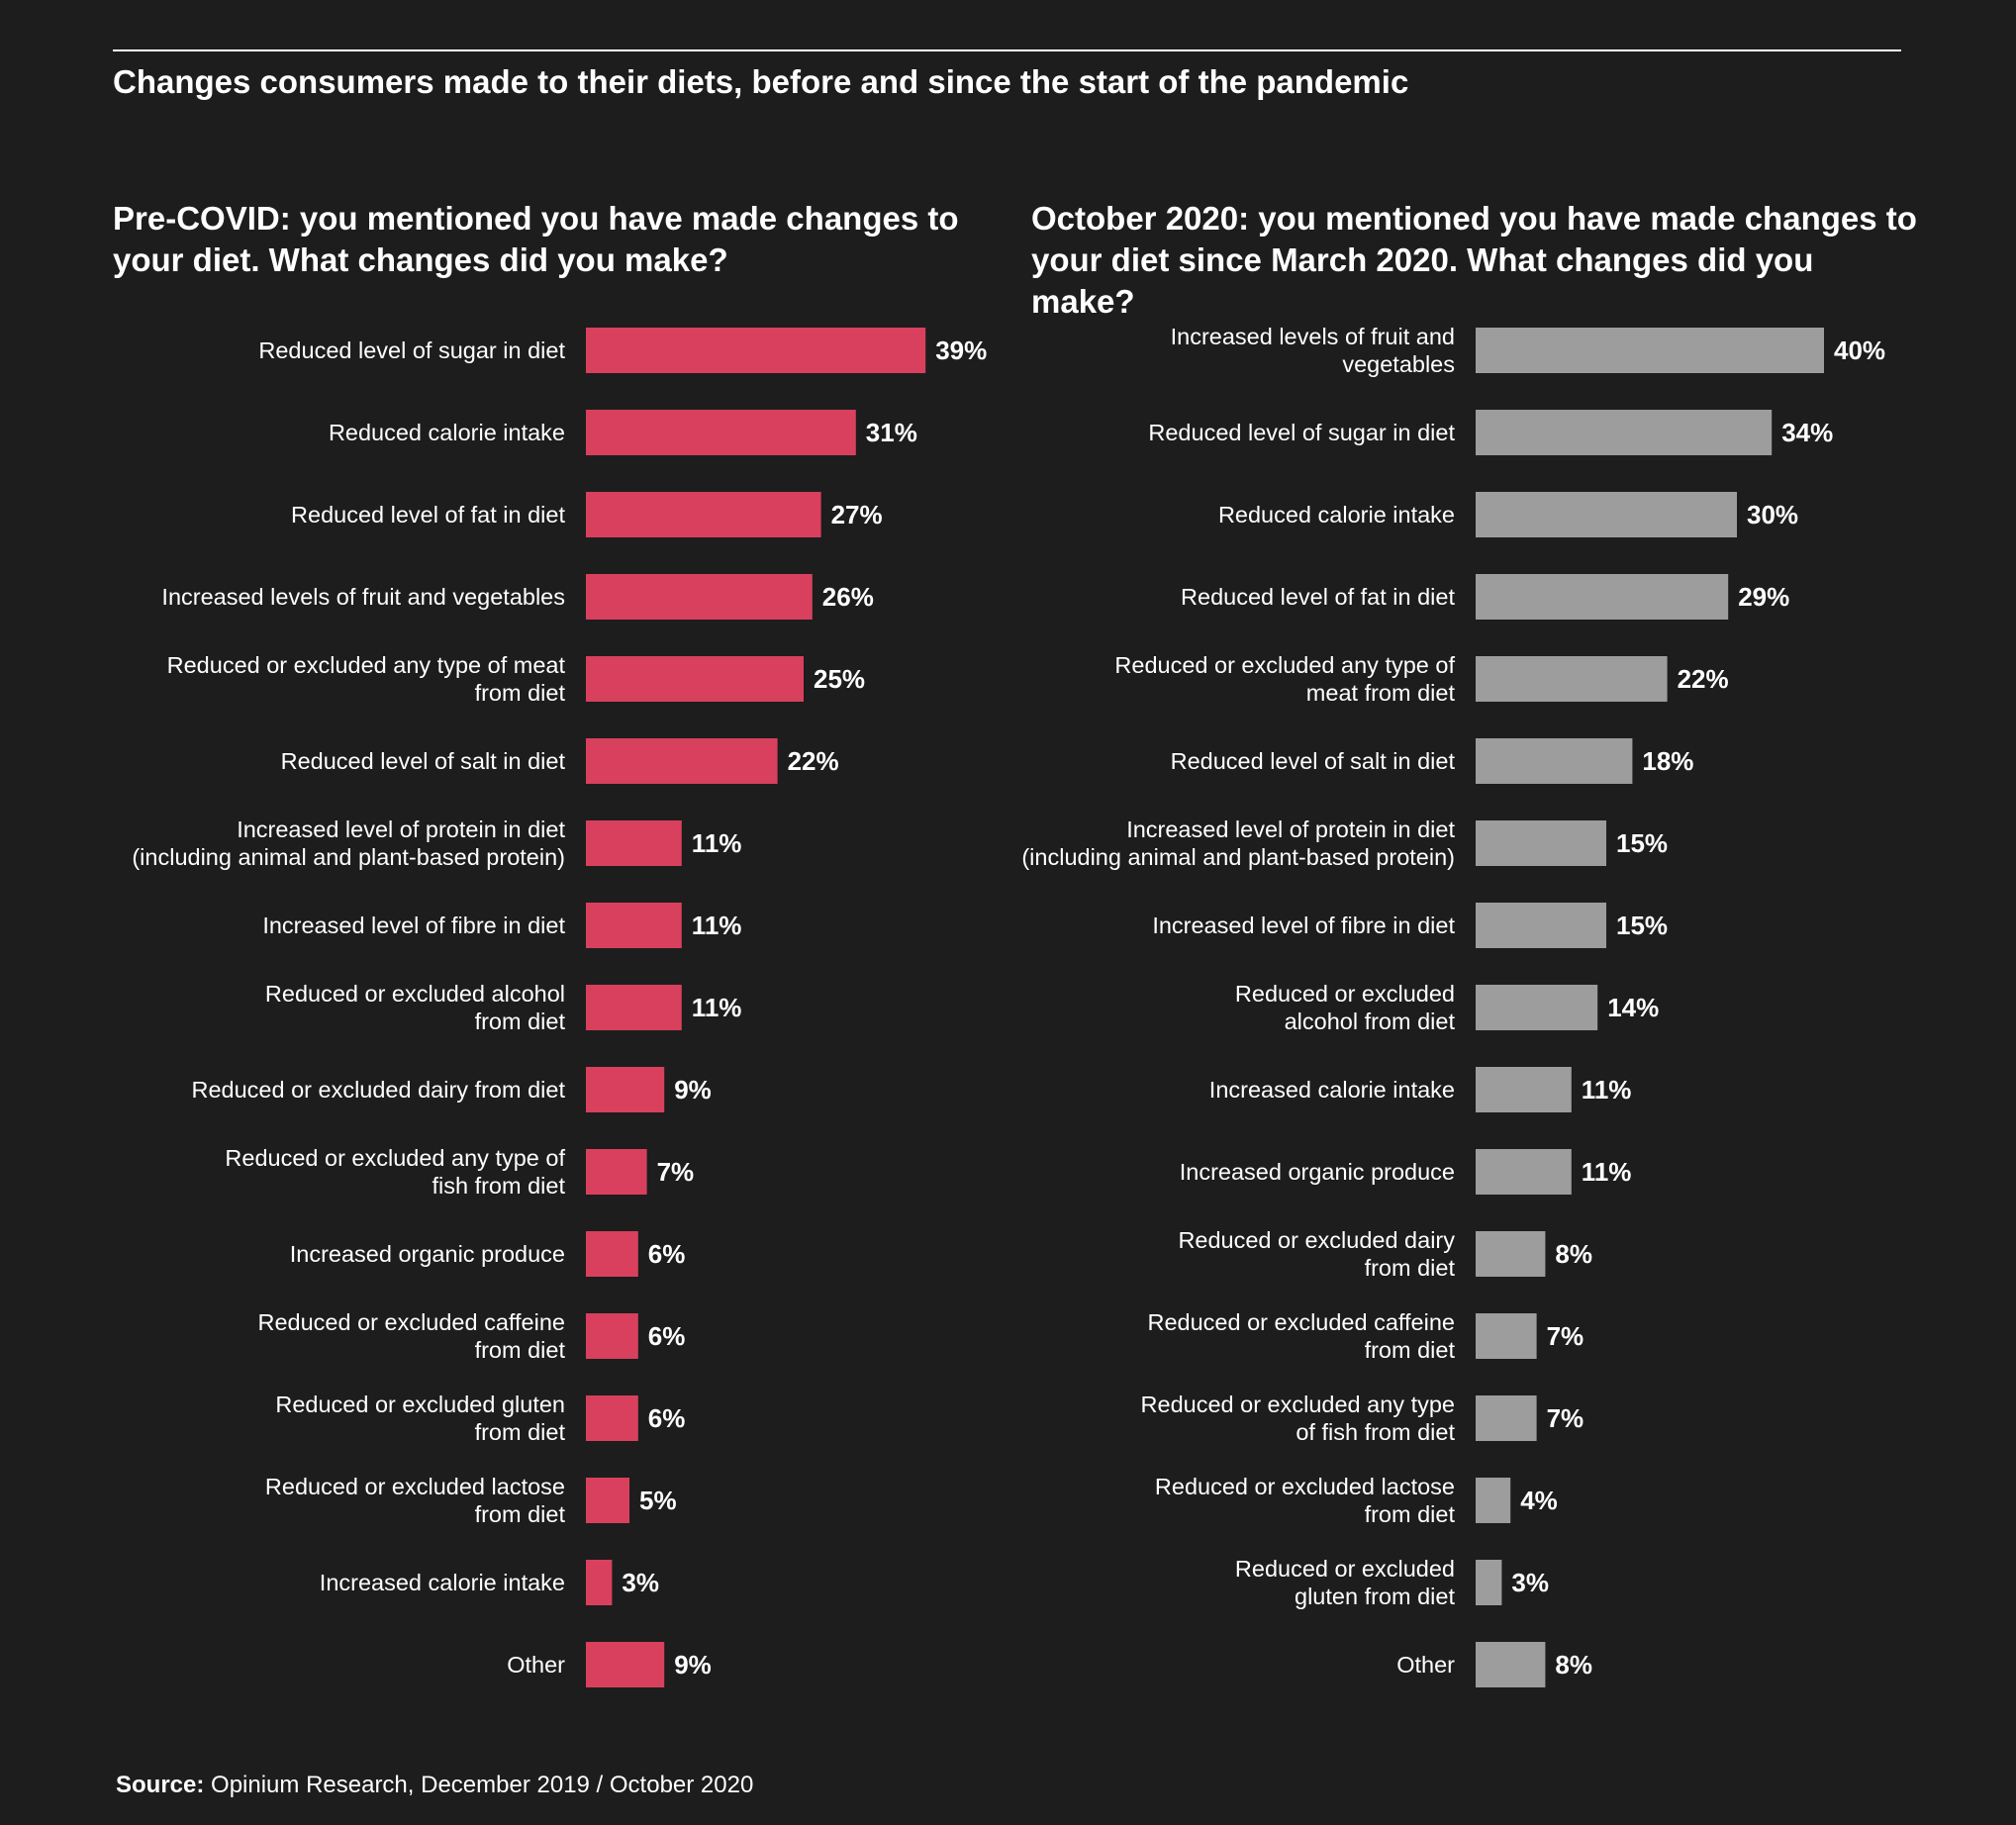 The image size is (2016, 1825). Describe the element at coordinates (857, 514) in the screenshot. I see `pre-covid-value-label: 27%` at that location.